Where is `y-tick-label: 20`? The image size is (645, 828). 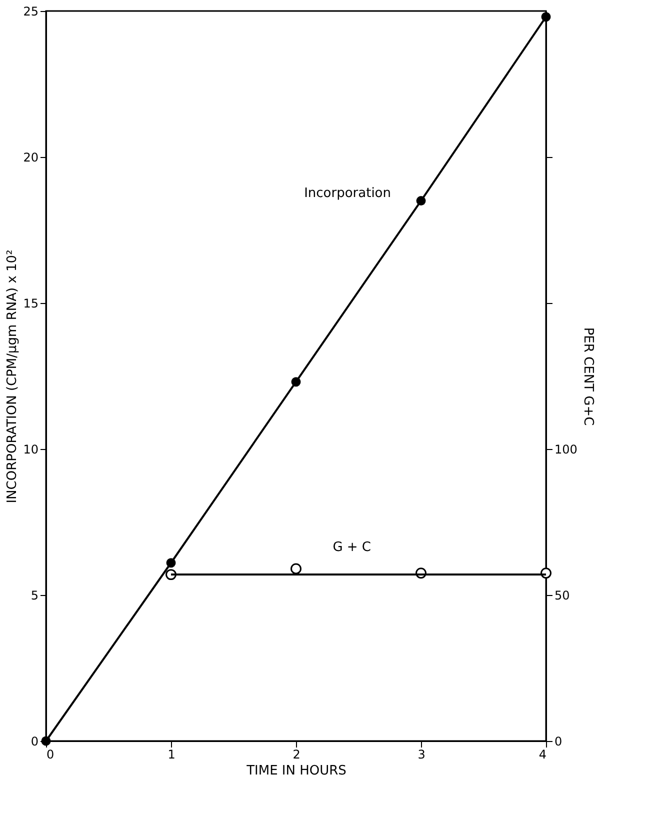 y-tick-label: 20 is located at coordinates (30, 157).